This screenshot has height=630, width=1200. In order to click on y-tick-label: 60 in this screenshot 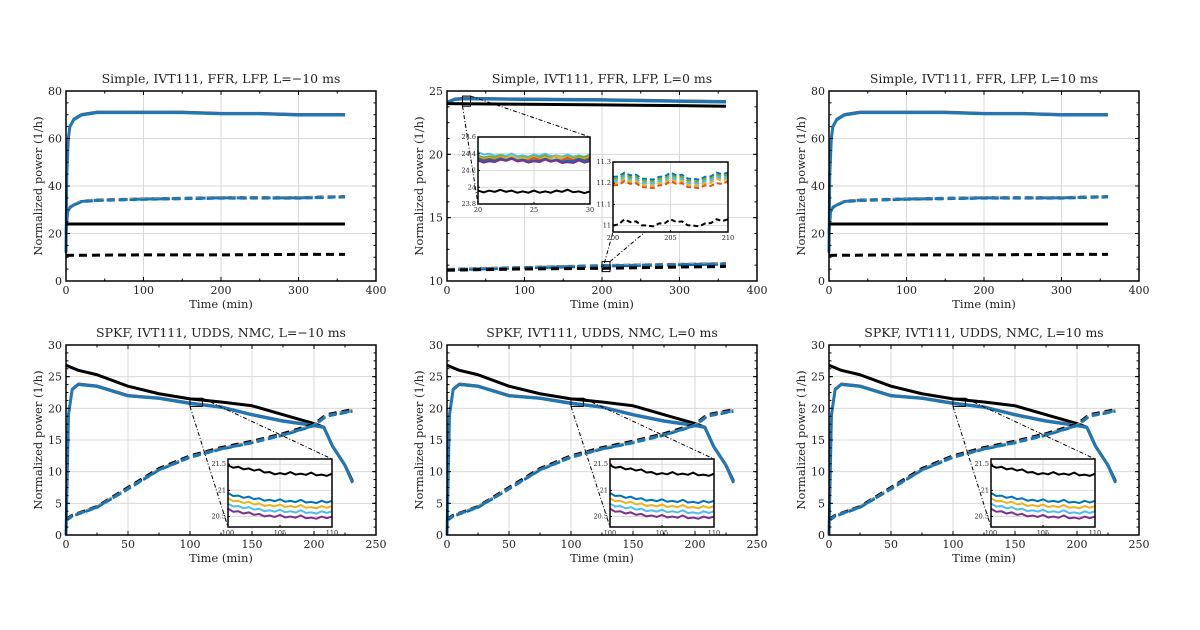, I will do `click(55, 139)`.